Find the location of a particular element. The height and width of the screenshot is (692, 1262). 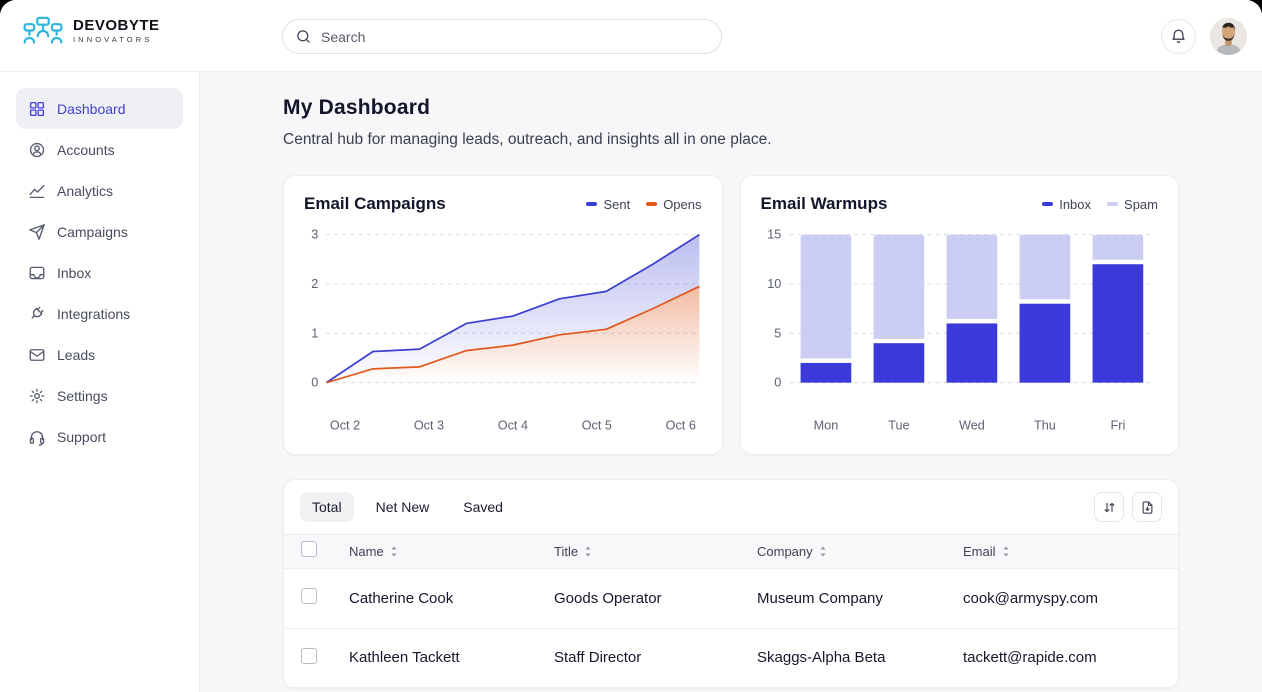

svg-text: Oct 5 is located at coordinates (597, 425).